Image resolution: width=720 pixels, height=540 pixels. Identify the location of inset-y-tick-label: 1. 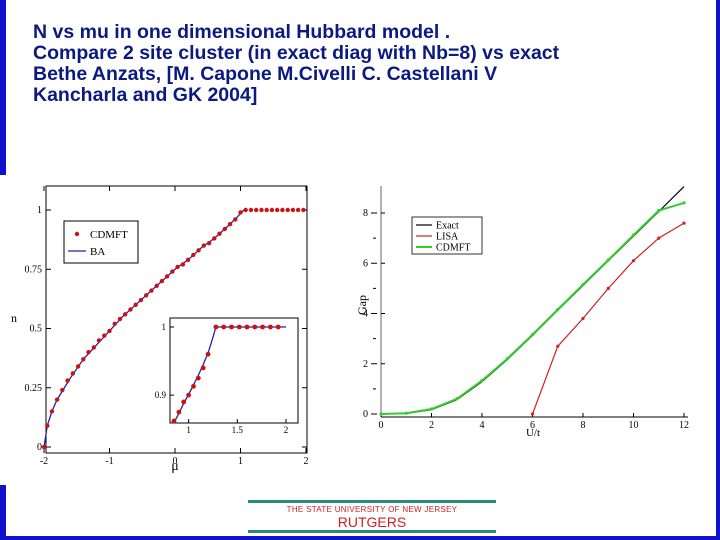
(164, 327).